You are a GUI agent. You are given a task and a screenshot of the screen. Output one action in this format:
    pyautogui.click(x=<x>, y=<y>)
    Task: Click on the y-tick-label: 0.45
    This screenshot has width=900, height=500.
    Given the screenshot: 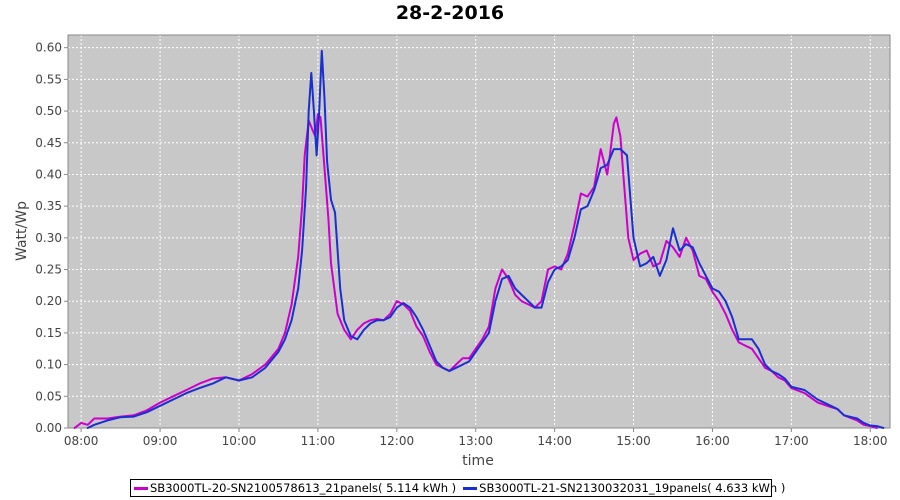 What is the action you would take?
    pyautogui.click(x=48, y=143)
    